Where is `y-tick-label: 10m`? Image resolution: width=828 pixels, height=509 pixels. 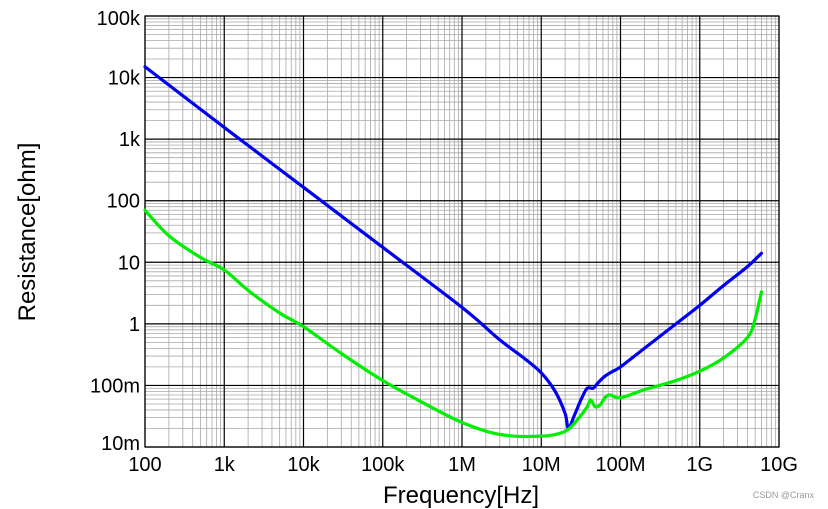
y-tick-label: 10m is located at coordinates (120, 444).